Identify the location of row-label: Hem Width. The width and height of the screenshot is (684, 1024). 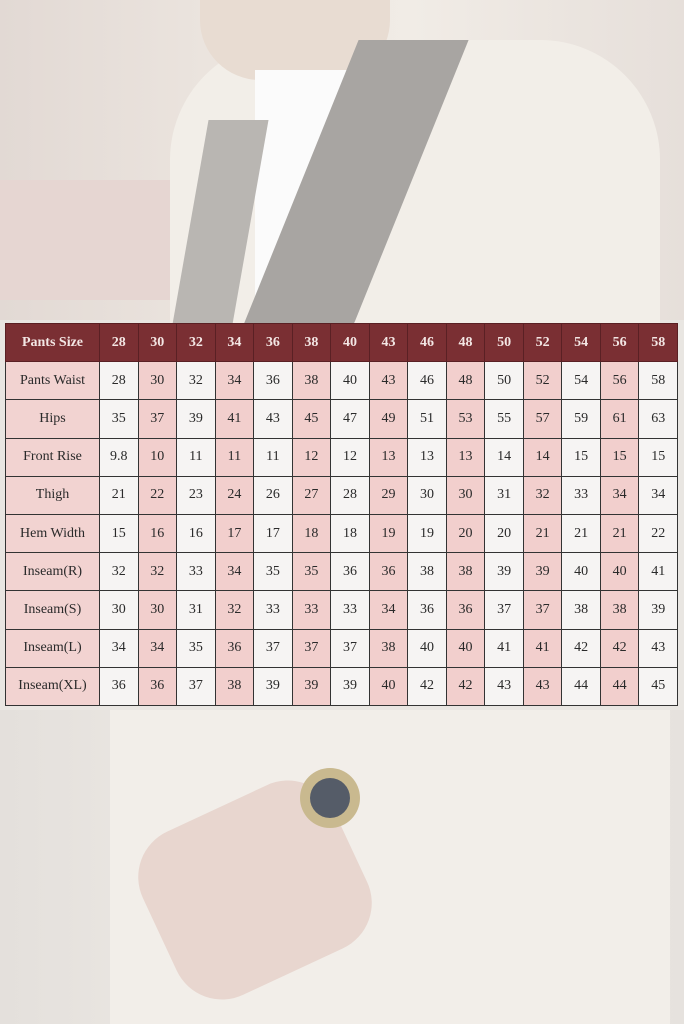
(52, 533).